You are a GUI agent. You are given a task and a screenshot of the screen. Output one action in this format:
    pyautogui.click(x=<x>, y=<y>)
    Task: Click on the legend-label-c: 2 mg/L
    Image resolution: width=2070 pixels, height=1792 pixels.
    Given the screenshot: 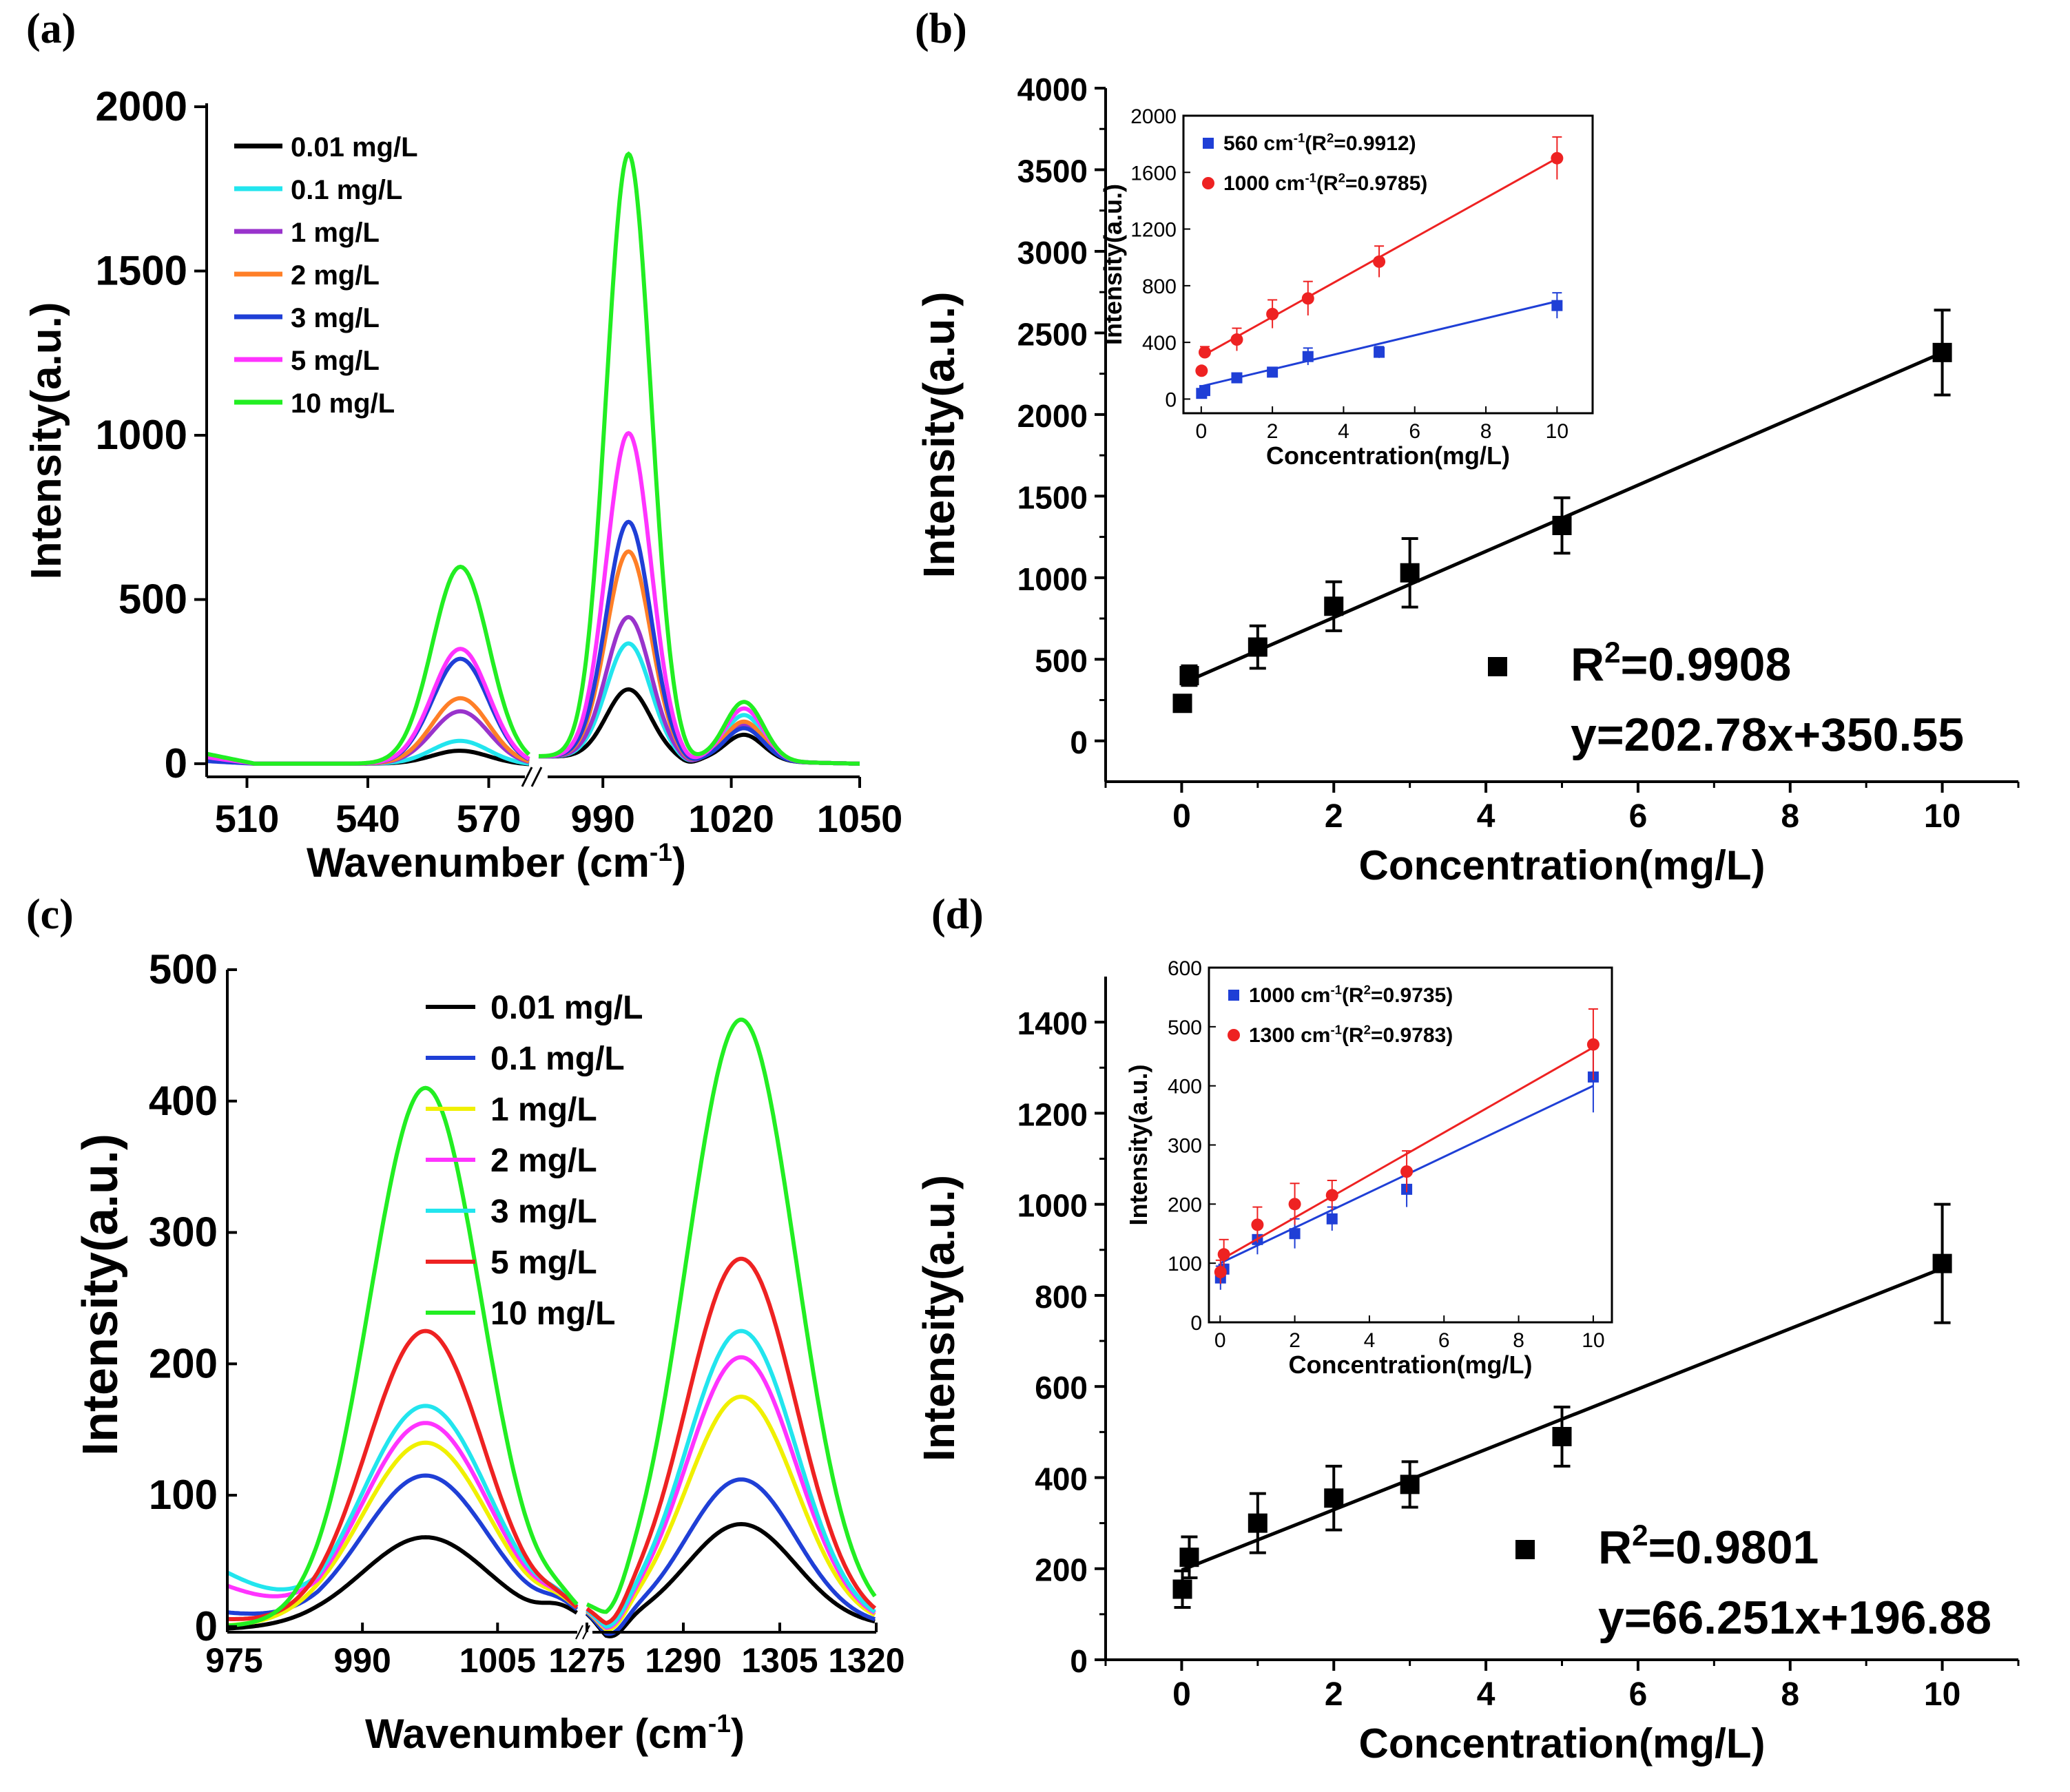 What is the action you would take?
    pyautogui.click(x=544, y=1161)
    